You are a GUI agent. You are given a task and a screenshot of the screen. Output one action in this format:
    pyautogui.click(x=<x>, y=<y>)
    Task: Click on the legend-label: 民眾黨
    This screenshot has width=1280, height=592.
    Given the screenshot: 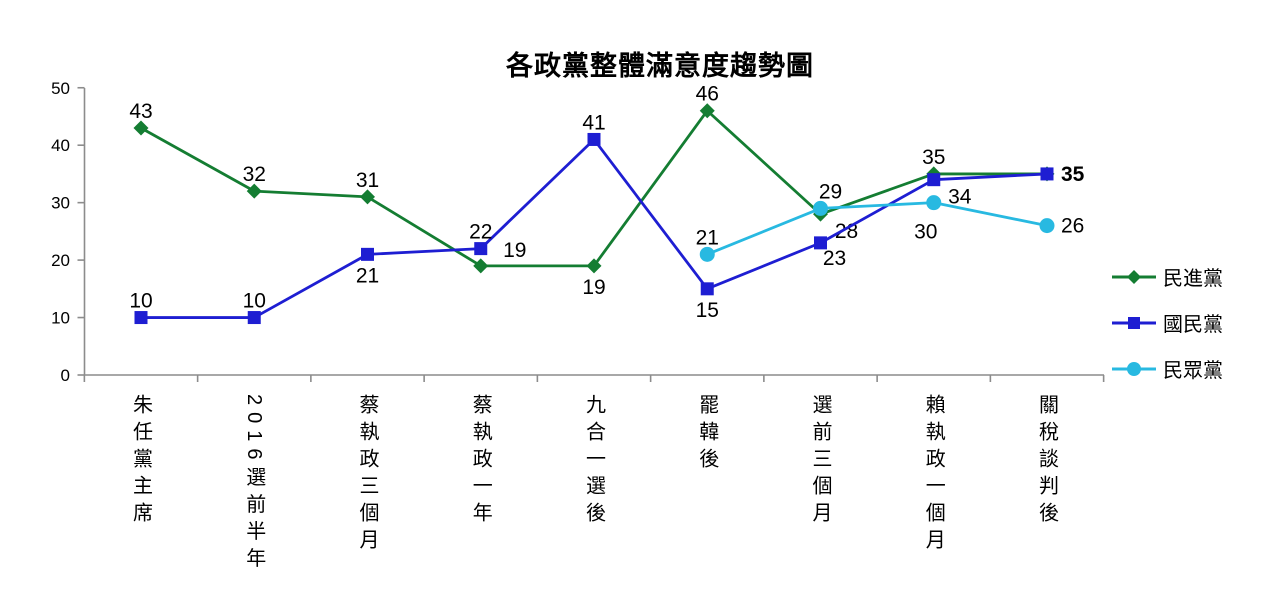 What is the action you would take?
    pyautogui.click(x=1193, y=371)
    